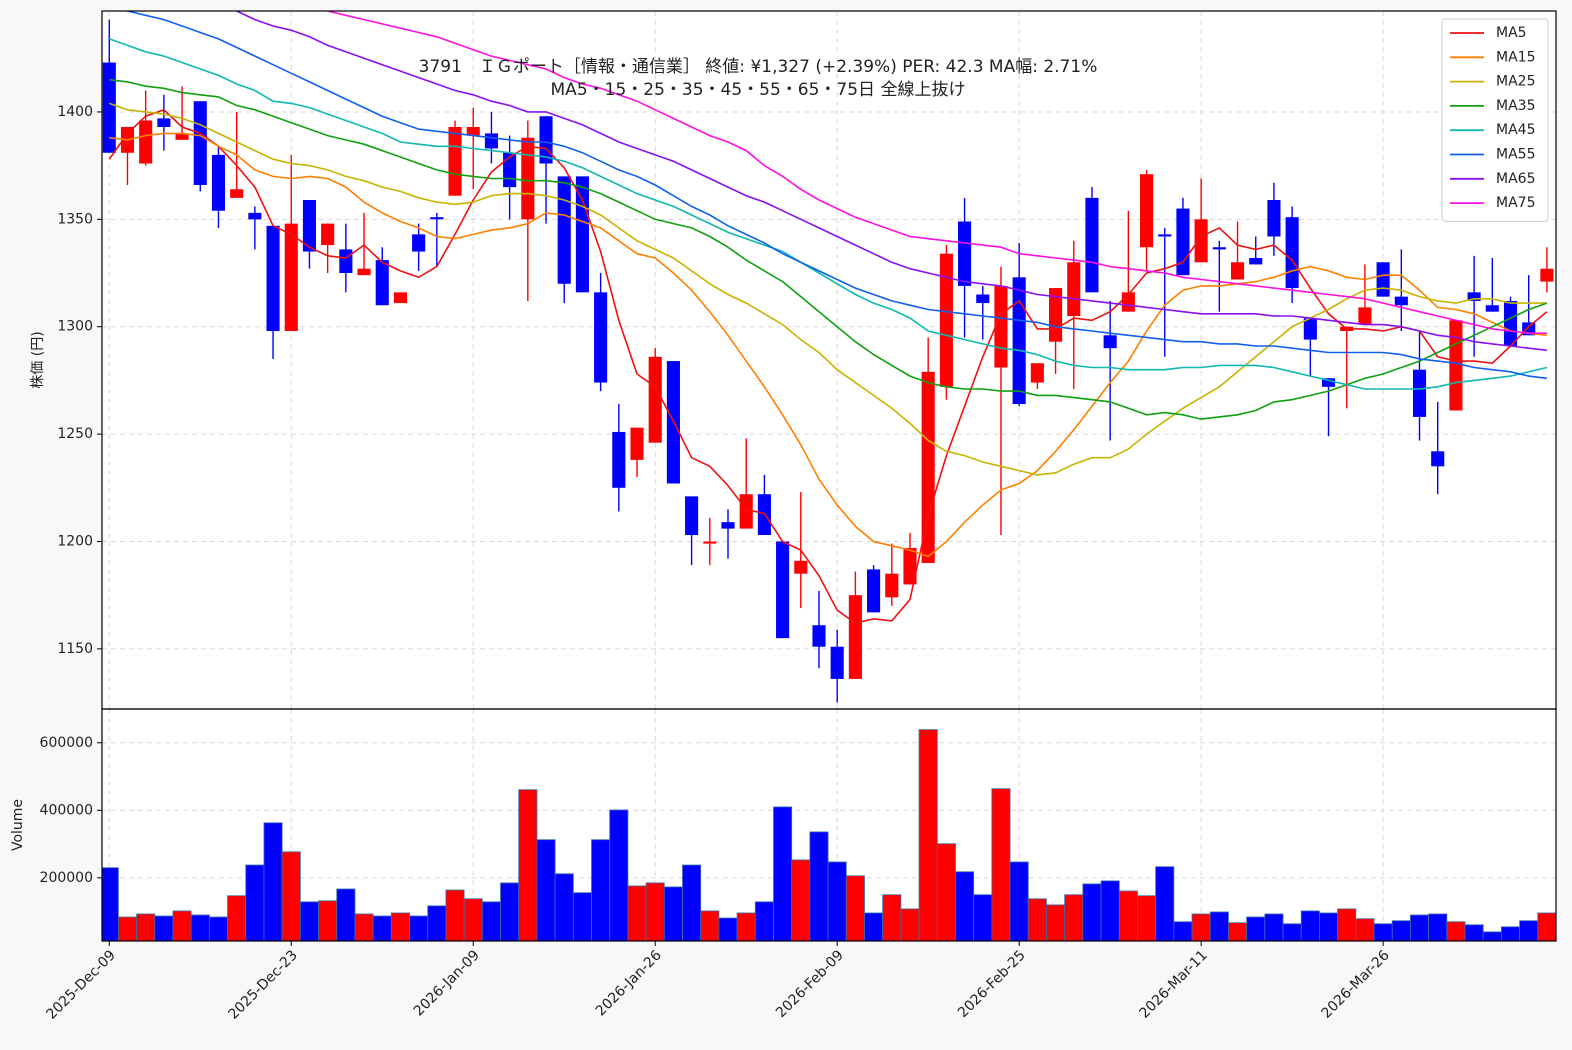 The image size is (1572, 1050). What do you see at coordinates (629, 983) in the screenshot?
I see `x-tick-label: 2026-Jan-26` at bounding box center [629, 983].